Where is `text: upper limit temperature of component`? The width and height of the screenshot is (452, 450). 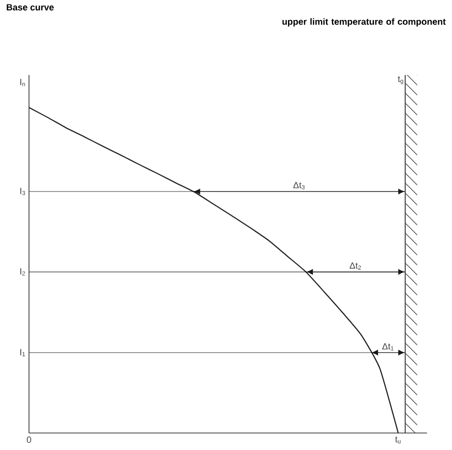
text: upper limit temperature of component is located at coordinates (364, 22).